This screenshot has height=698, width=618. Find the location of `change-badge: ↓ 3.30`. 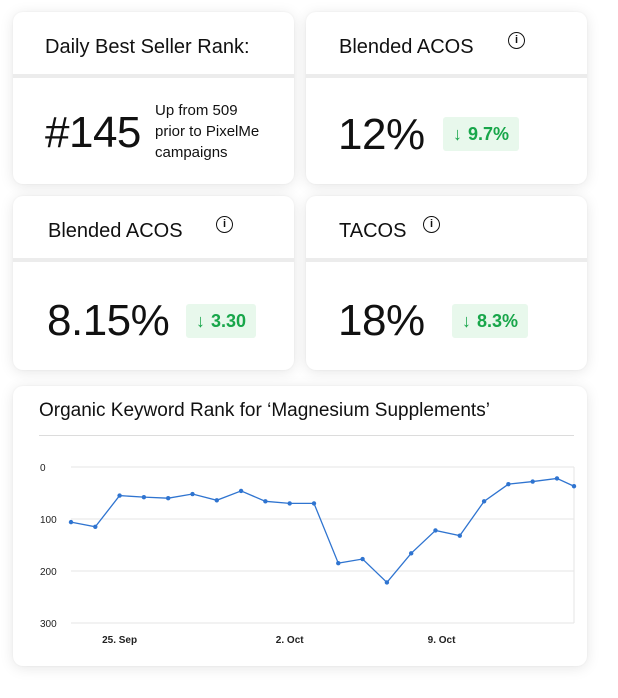

change-badge: ↓ 3.30 is located at coordinates (221, 321).